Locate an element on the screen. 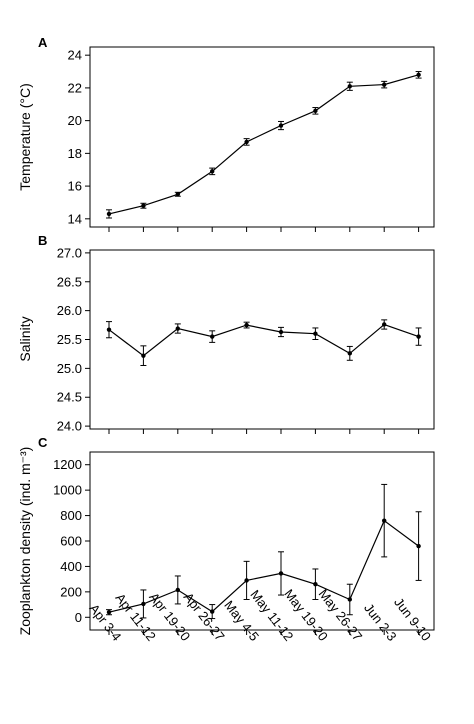 This screenshot has width=474, height=724. y-tick-label-a: 20 is located at coordinates (75, 120).